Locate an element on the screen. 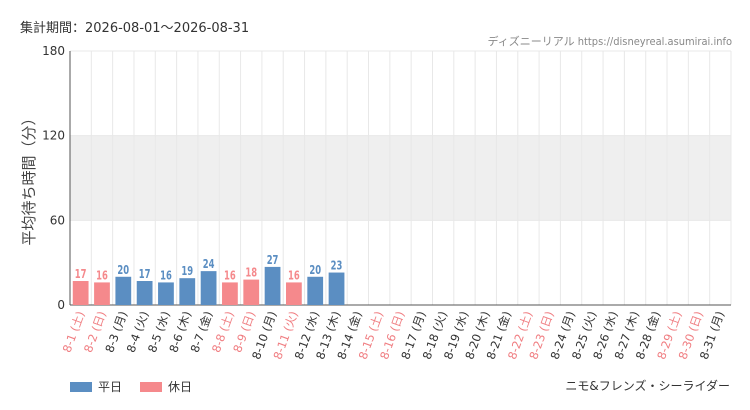 This screenshot has height=410, width=750. attraction-name: ニモ&フレンズ・シーライダー is located at coordinates (647, 386).